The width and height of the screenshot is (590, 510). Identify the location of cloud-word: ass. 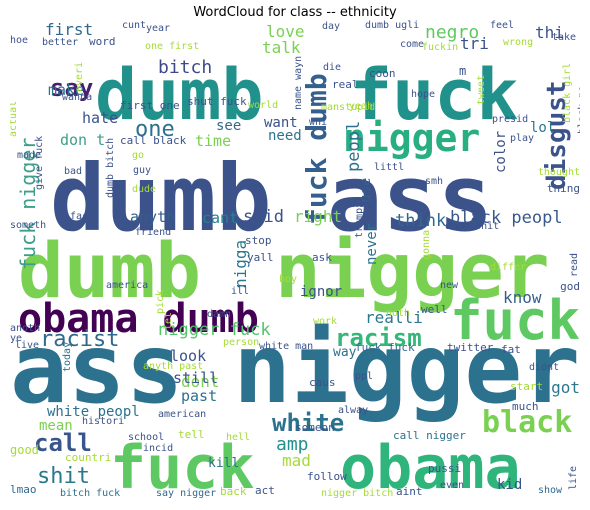
(96, 369).